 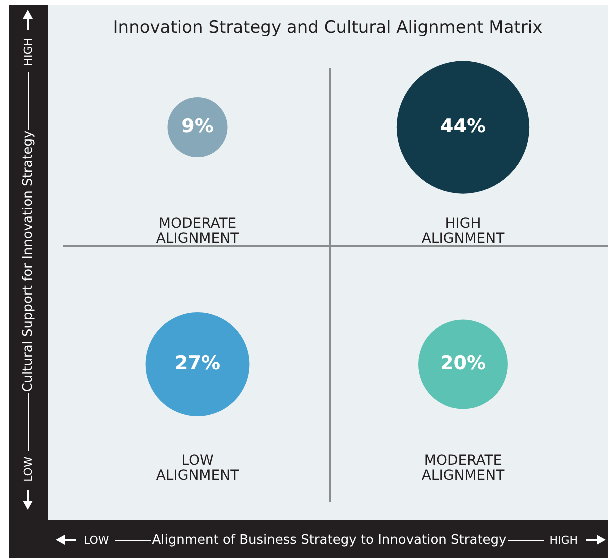 I want to click on category-label: LOW ALIGNMENT, so click(x=198, y=468).